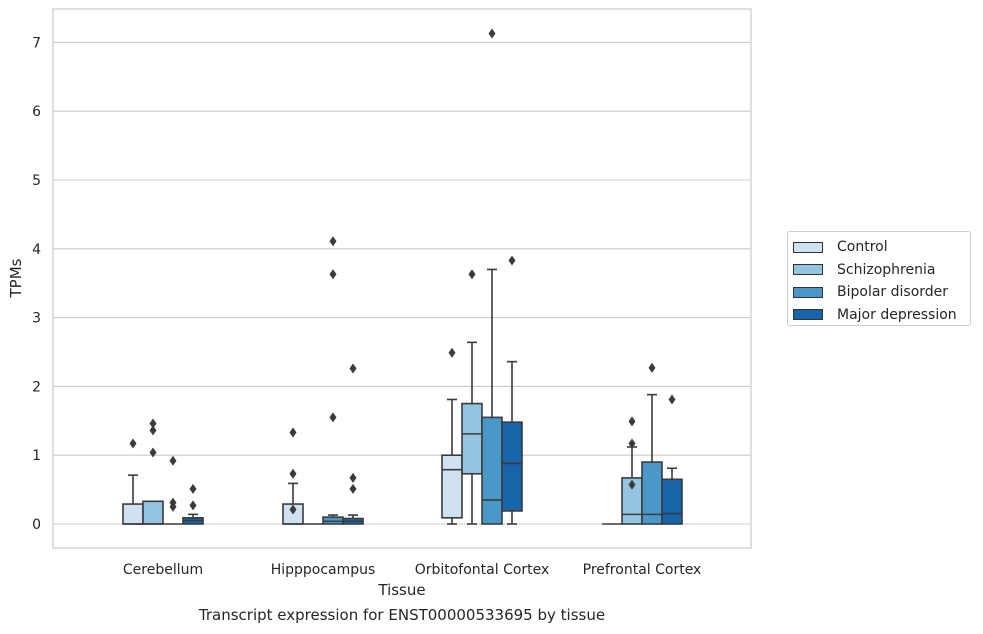 The height and width of the screenshot is (634, 983). What do you see at coordinates (36, 387) in the screenshot?
I see `y-tick-label: 2` at bounding box center [36, 387].